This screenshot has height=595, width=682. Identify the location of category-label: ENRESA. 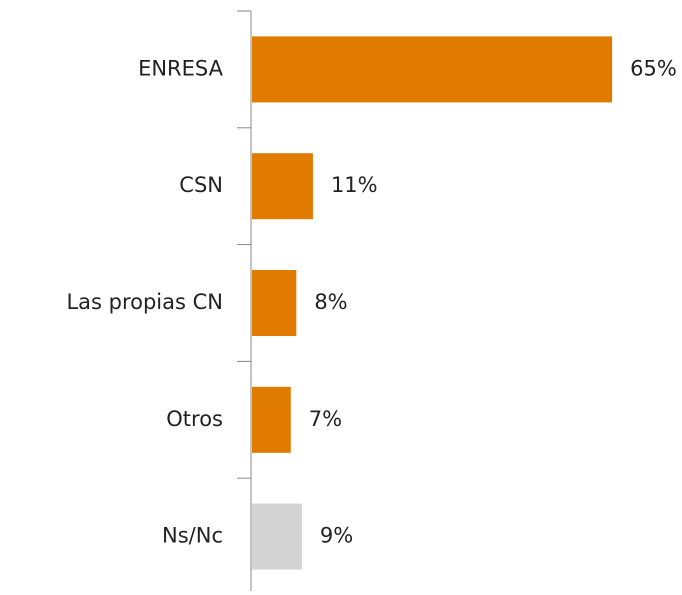
(181, 68).